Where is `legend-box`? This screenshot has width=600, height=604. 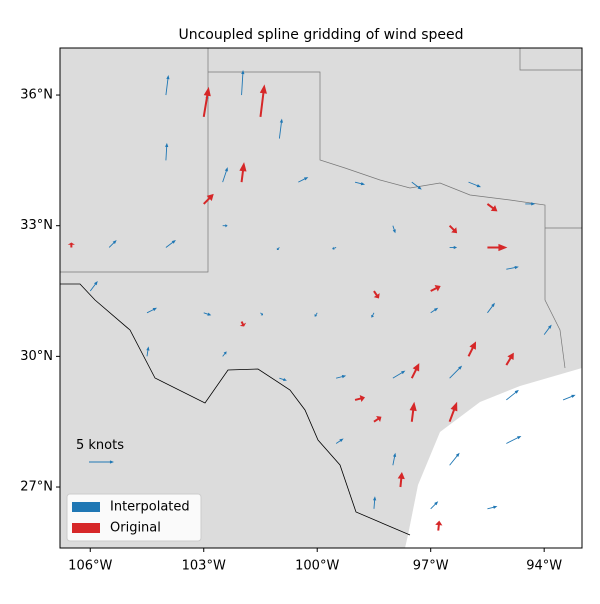 legend-box is located at coordinates (134, 517).